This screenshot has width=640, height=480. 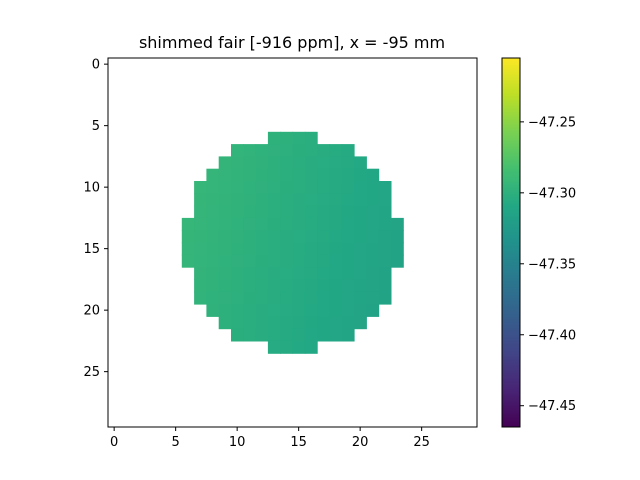 What do you see at coordinates (270, 438) in the screenshot?
I see `x-axis: 0 5 10 15 20 25` at bounding box center [270, 438].